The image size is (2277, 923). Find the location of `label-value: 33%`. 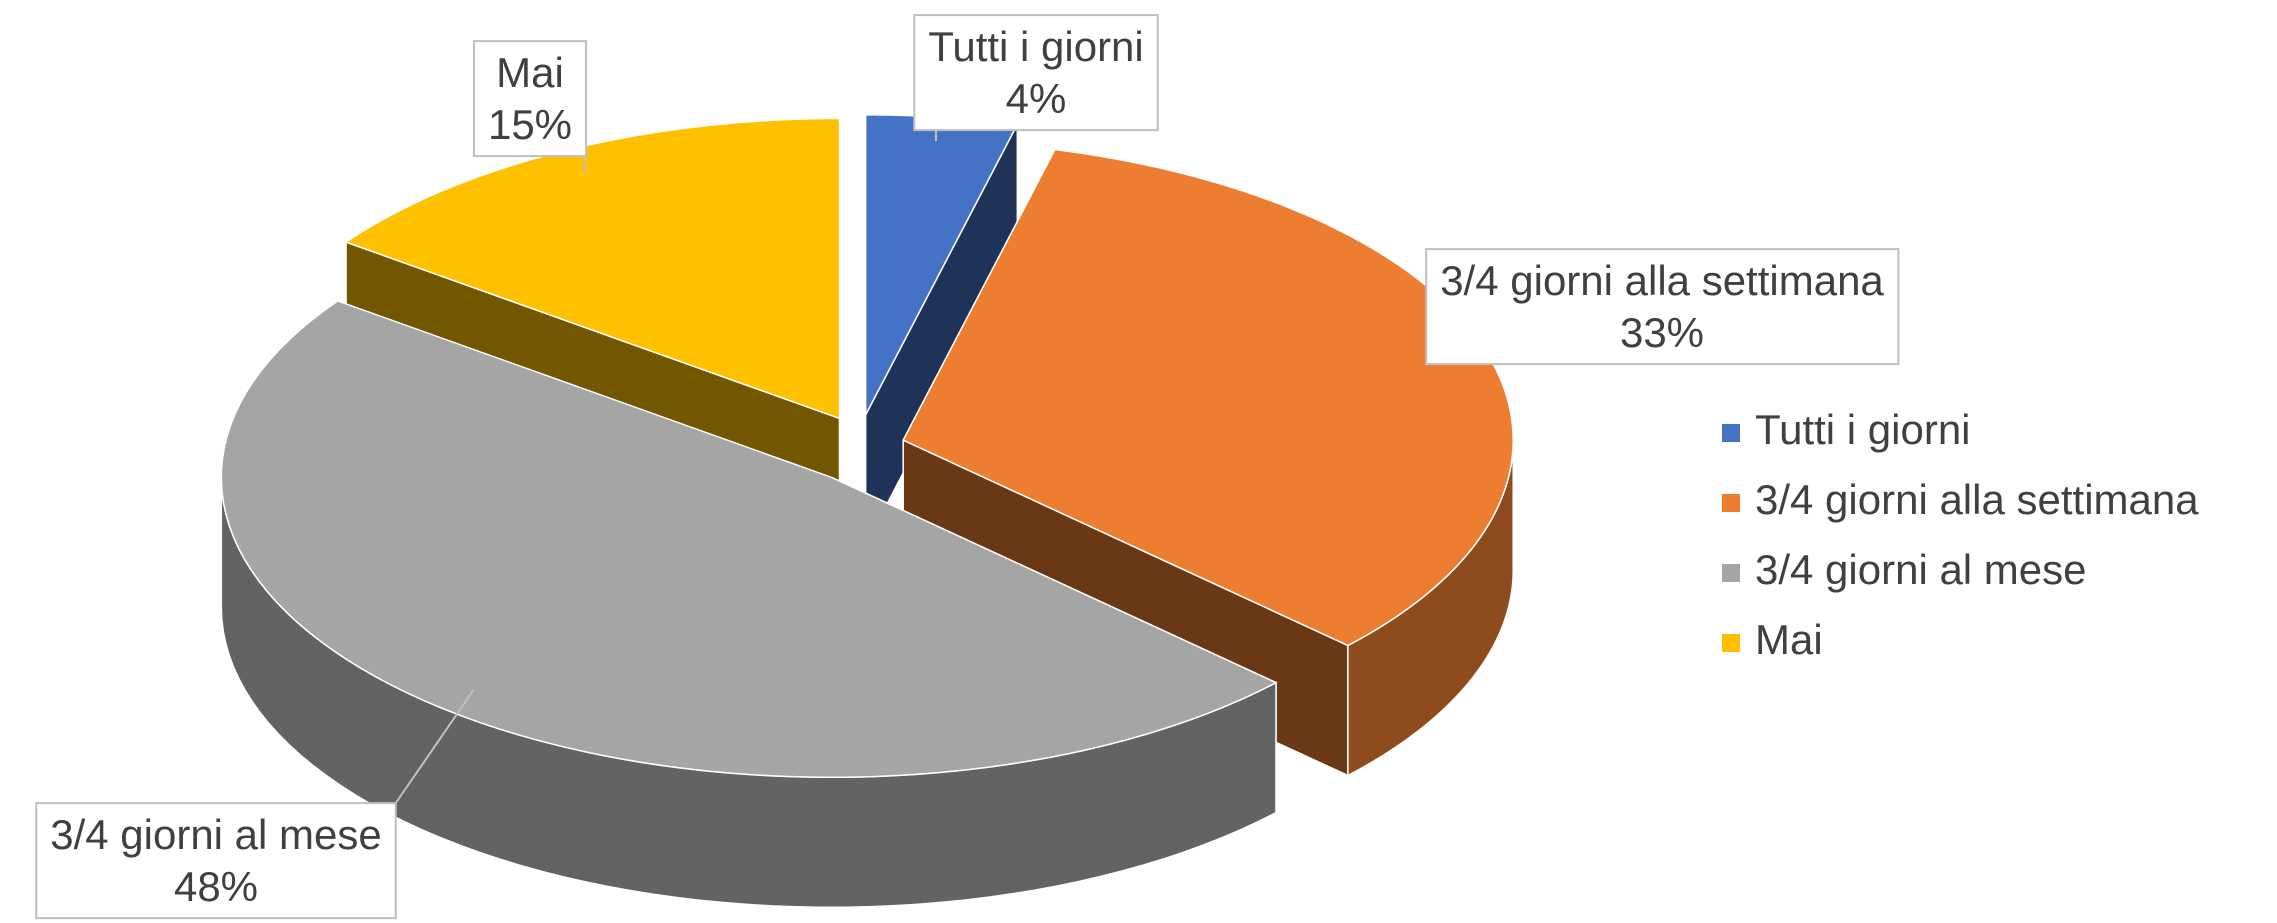

label-value: 33% is located at coordinates (1662, 332).